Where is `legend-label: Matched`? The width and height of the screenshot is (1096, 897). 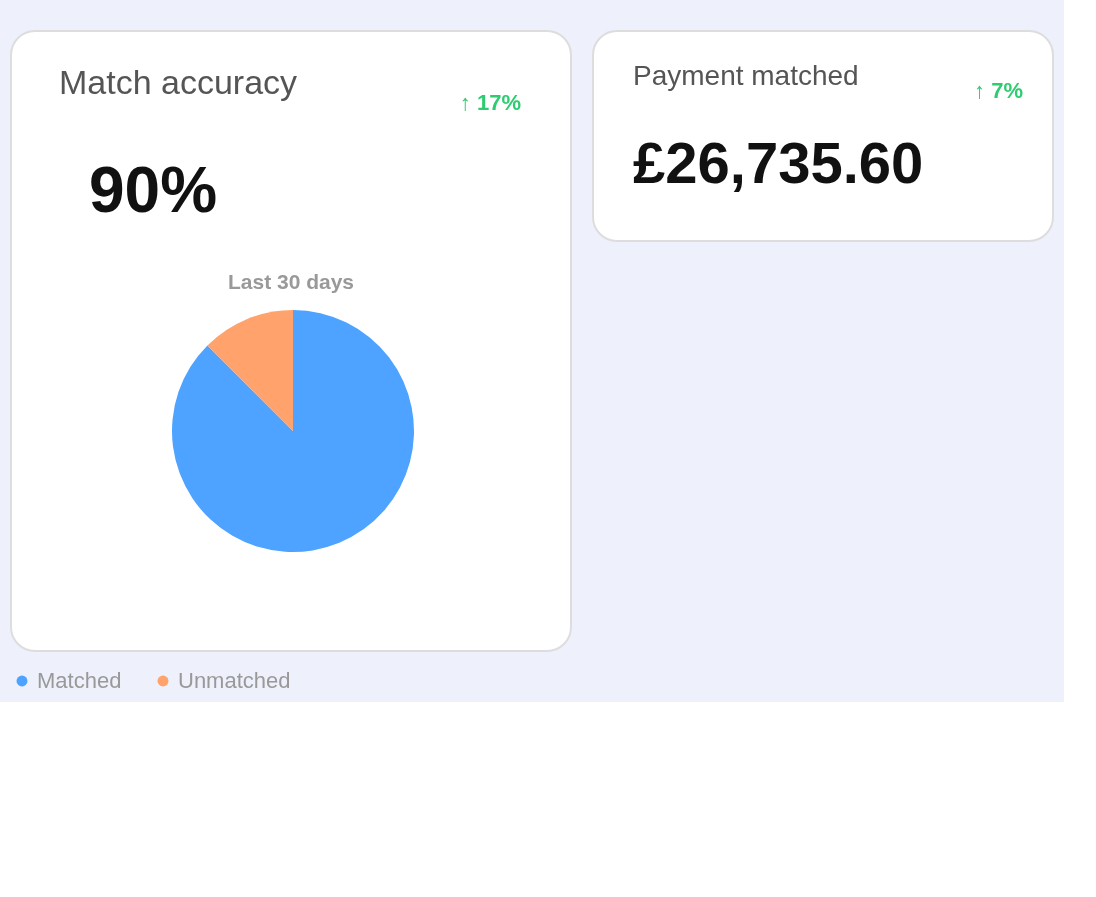 legend-label: Matched is located at coordinates (79, 680).